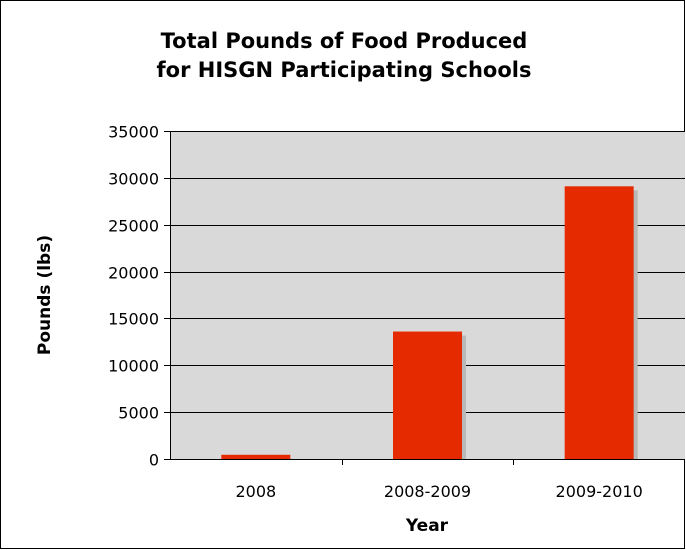  Describe the element at coordinates (133, 226) in the screenshot. I see `y-tick-label: 25000` at that location.